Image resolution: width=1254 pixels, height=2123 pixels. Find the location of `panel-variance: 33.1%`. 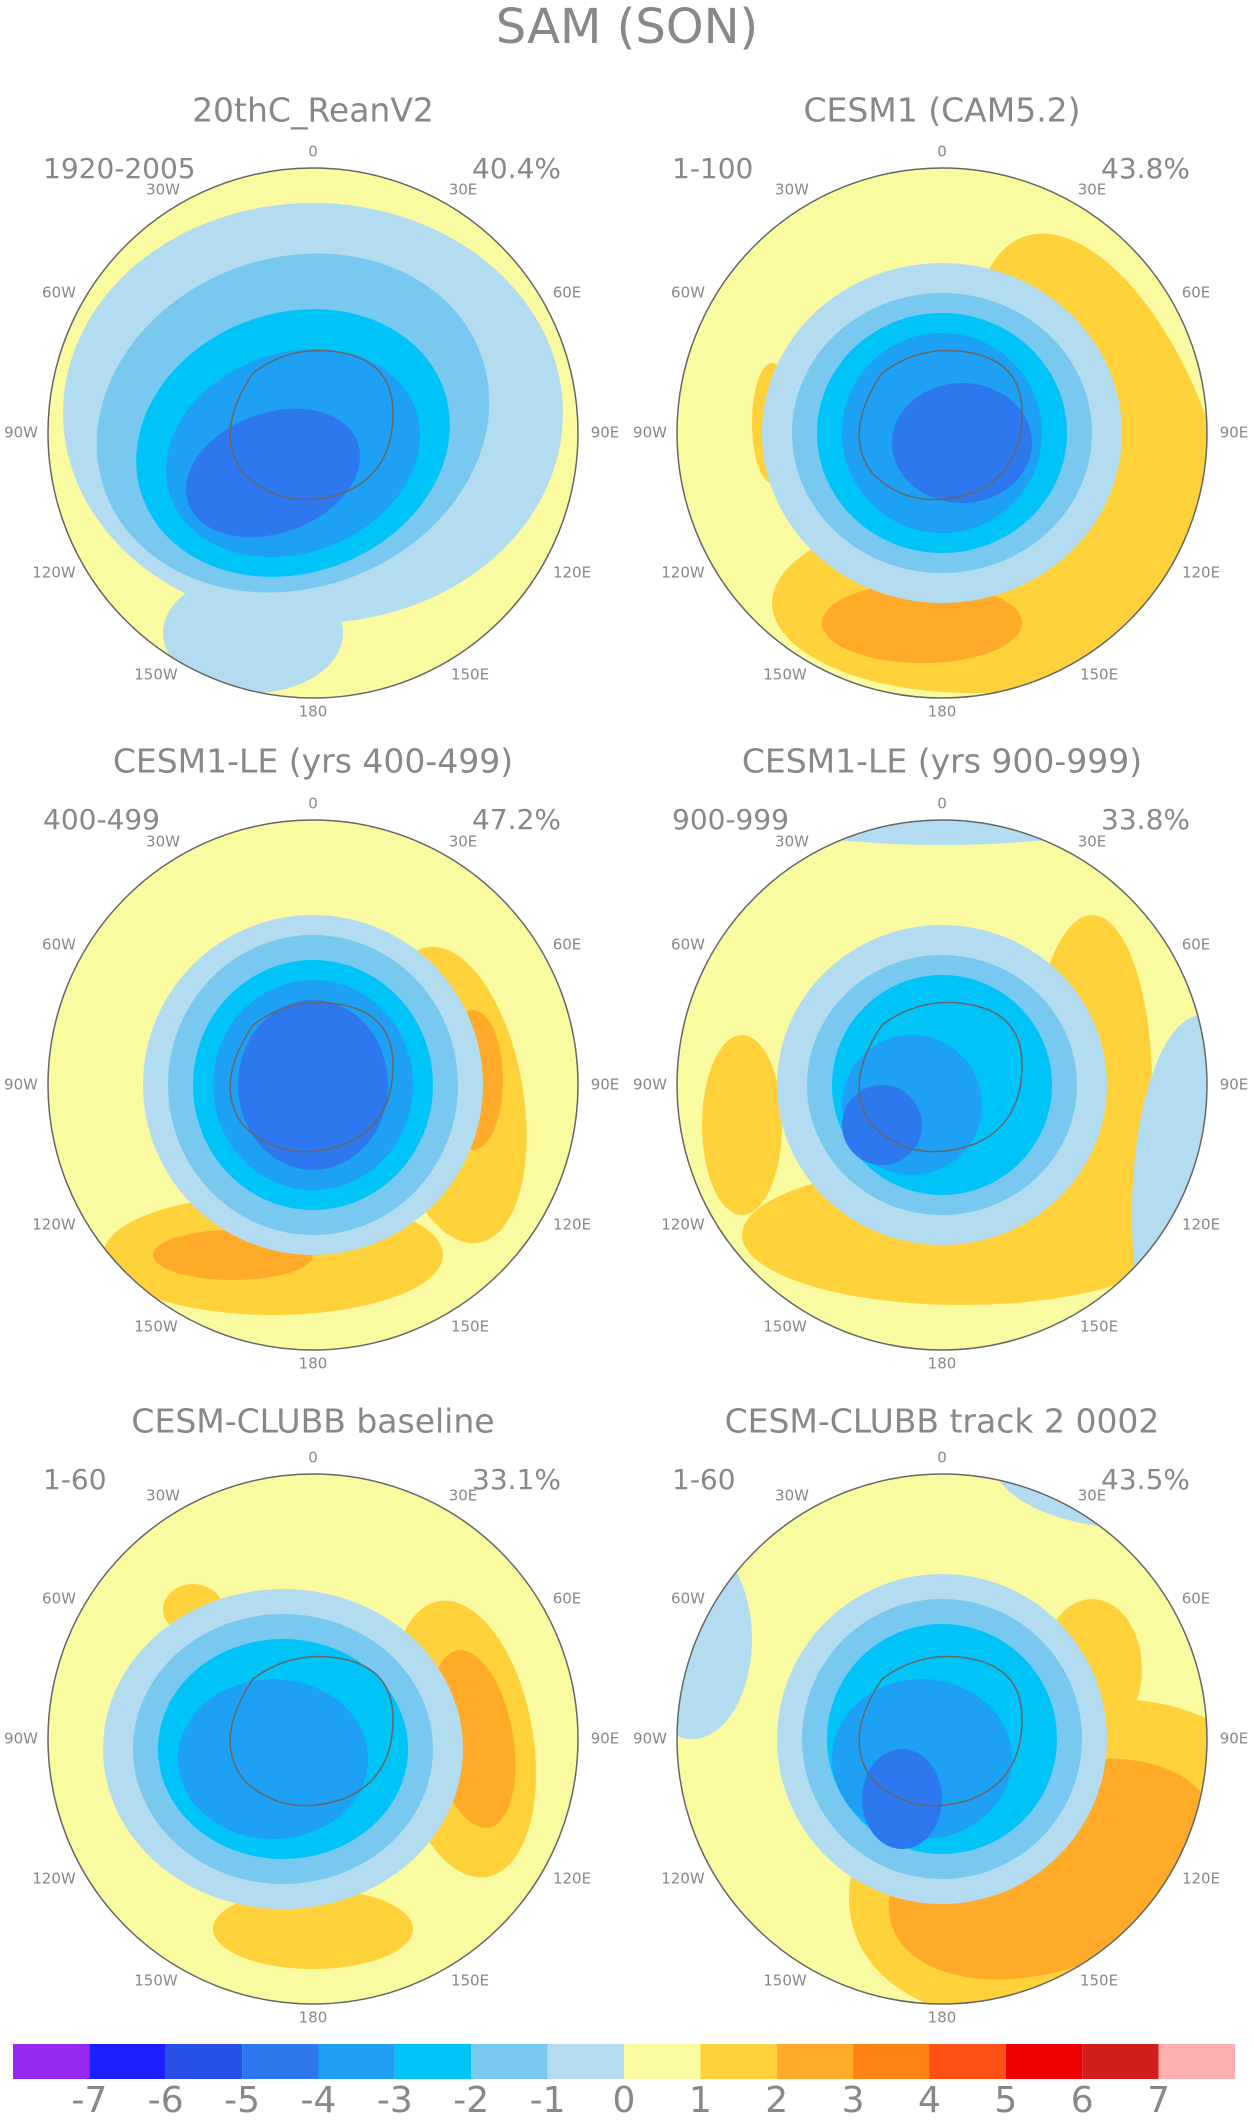

panel-variance: 33.1% is located at coordinates (516, 1479).